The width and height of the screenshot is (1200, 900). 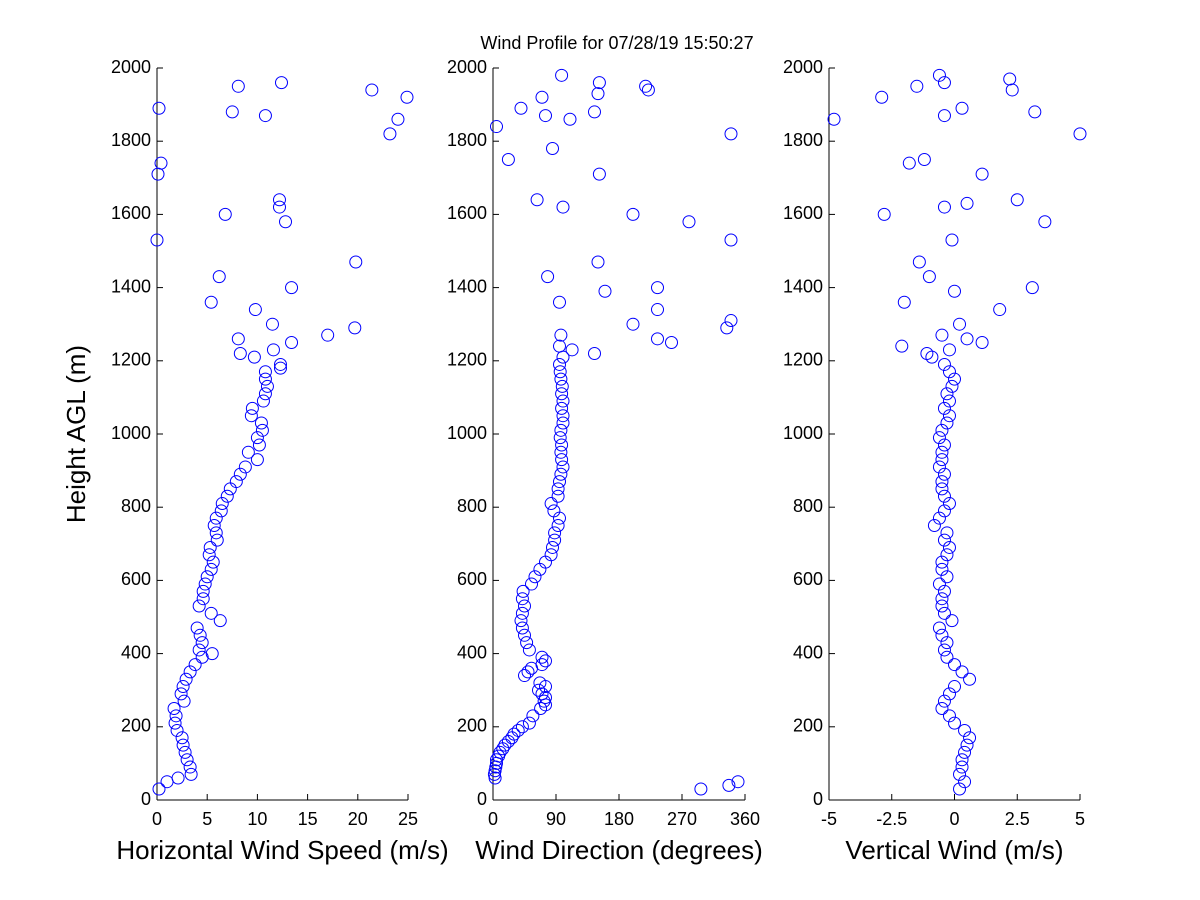 I want to click on y-tick-label: 200, so click(x=808, y=726).